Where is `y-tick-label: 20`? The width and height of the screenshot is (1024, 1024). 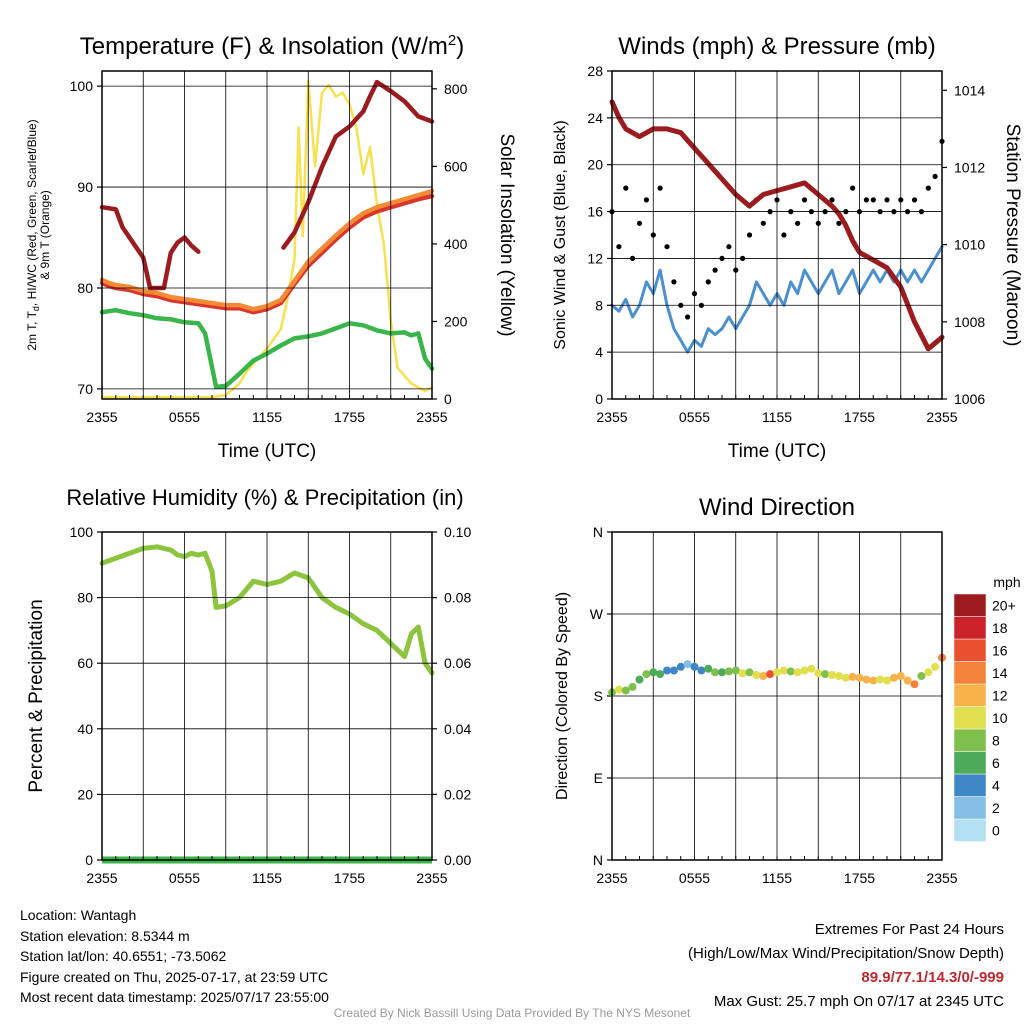
y-tick-label: 20 is located at coordinates (595, 165).